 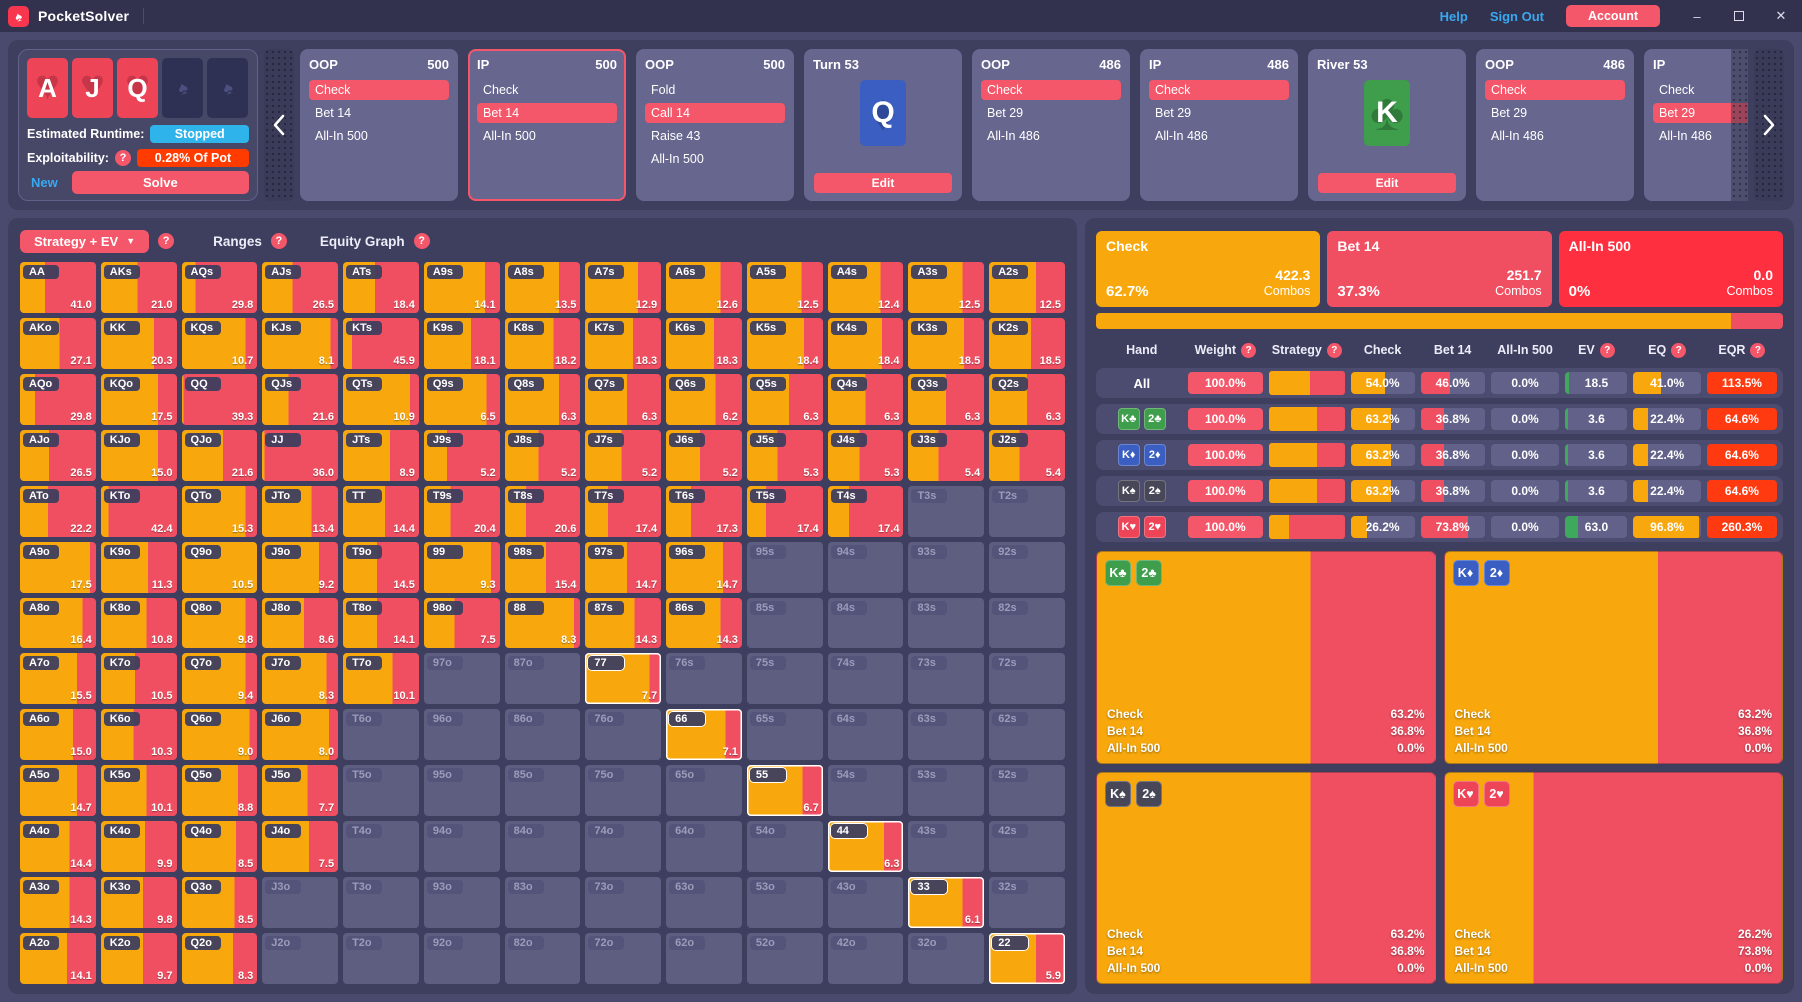 I want to click on hand-cell-Q7o: Q7o 9.4, so click(x=219, y=679).